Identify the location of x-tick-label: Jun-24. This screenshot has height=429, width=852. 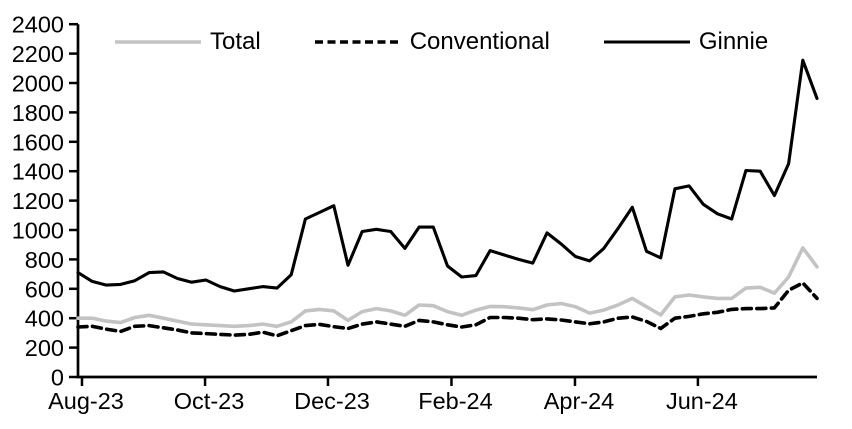
(702, 401).